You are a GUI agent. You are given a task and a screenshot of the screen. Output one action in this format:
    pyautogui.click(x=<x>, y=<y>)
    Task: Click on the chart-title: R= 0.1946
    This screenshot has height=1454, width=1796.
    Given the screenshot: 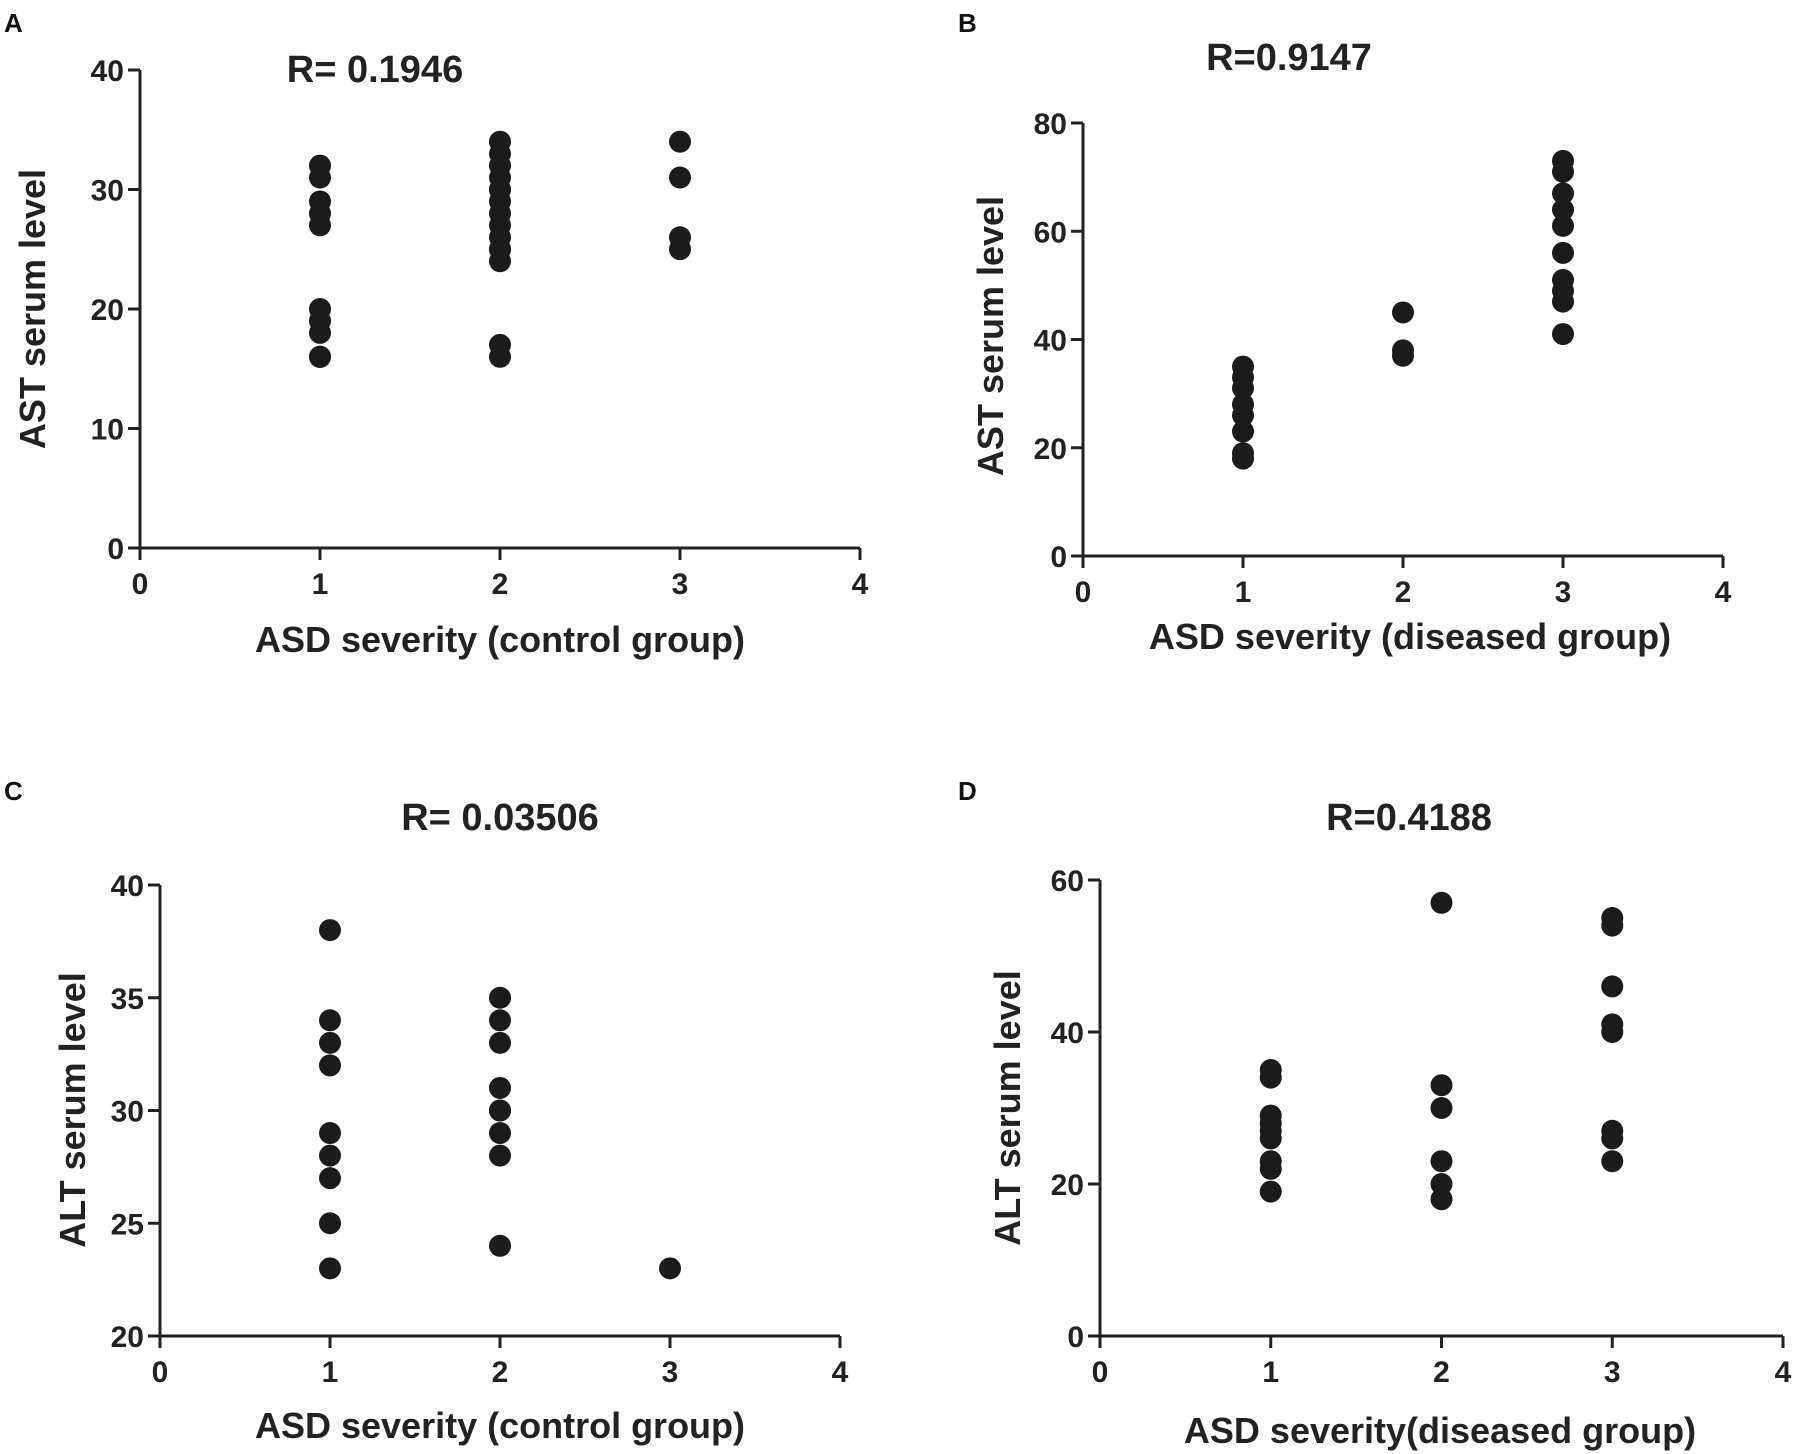 What is the action you would take?
    pyautogui.click(x=375, y=70)
    